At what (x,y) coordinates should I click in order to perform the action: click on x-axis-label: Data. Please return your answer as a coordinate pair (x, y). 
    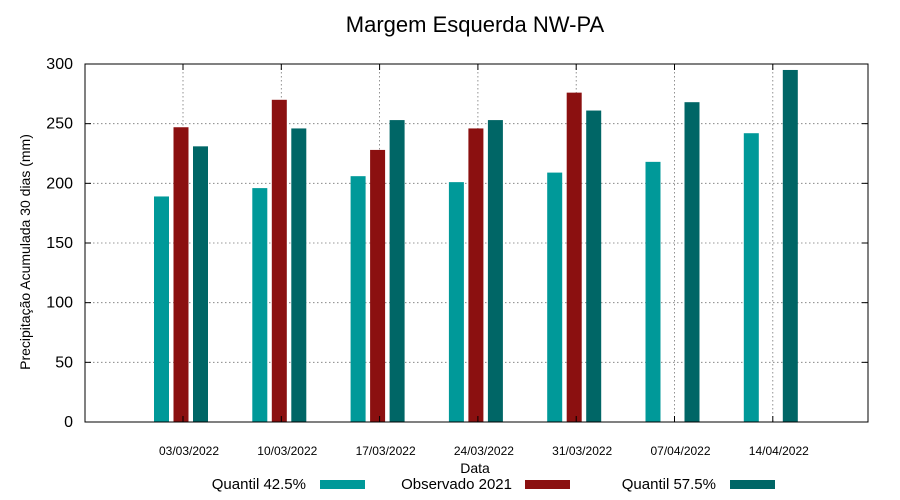
    Looking at the image, I should click on (475, 468).